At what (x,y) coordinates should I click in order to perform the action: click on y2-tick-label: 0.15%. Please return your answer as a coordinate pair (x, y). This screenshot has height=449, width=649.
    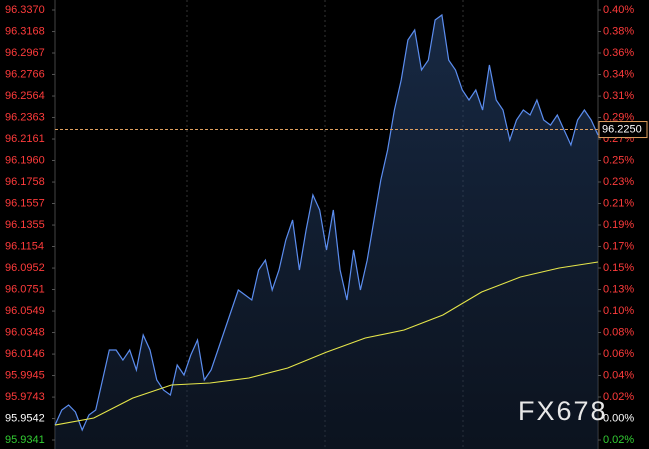
    Looking at the image, I should click on (618, 268).